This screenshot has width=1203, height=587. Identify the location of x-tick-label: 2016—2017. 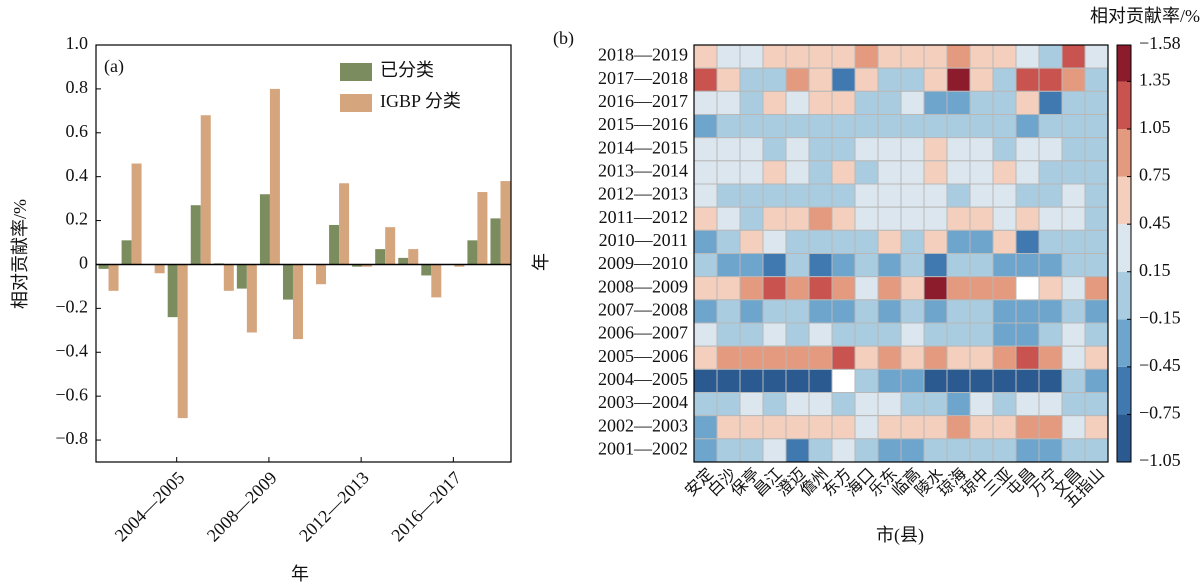
(426, 507).